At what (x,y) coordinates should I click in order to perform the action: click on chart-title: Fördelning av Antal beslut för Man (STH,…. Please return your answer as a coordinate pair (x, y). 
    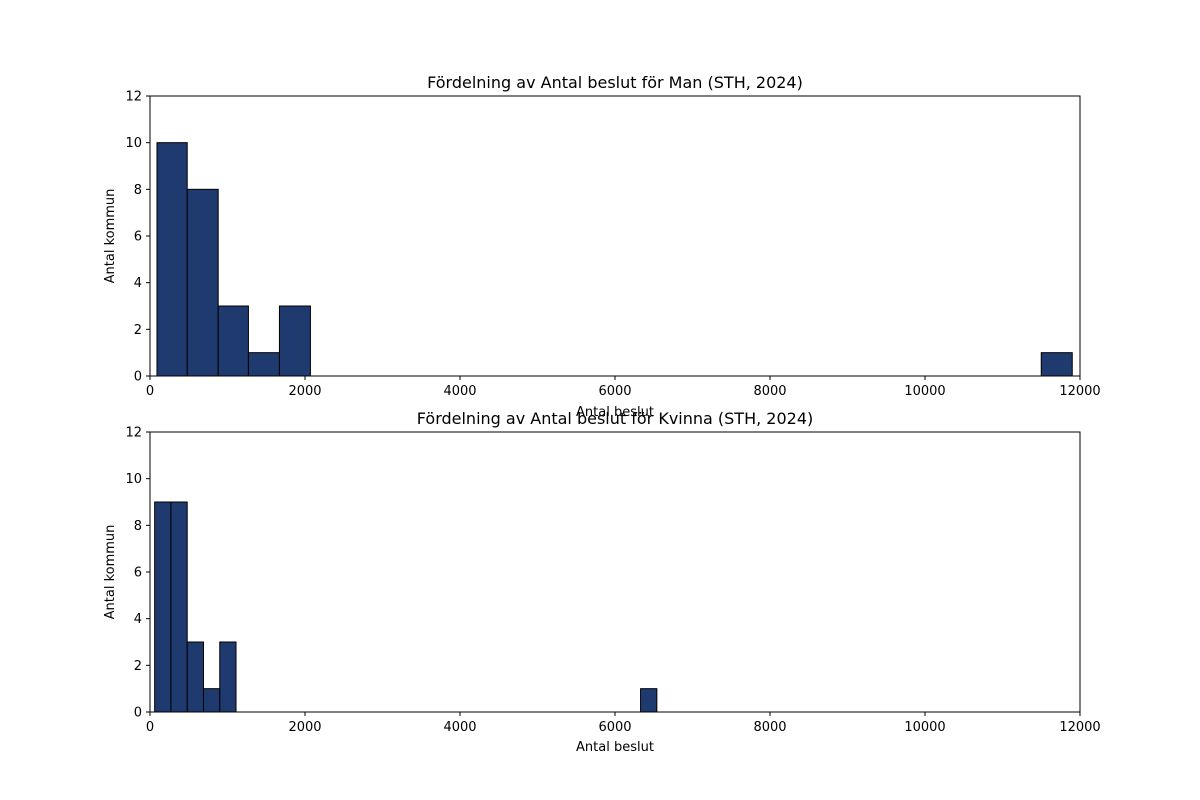
    Looking at the image, I should click on (615, 82).